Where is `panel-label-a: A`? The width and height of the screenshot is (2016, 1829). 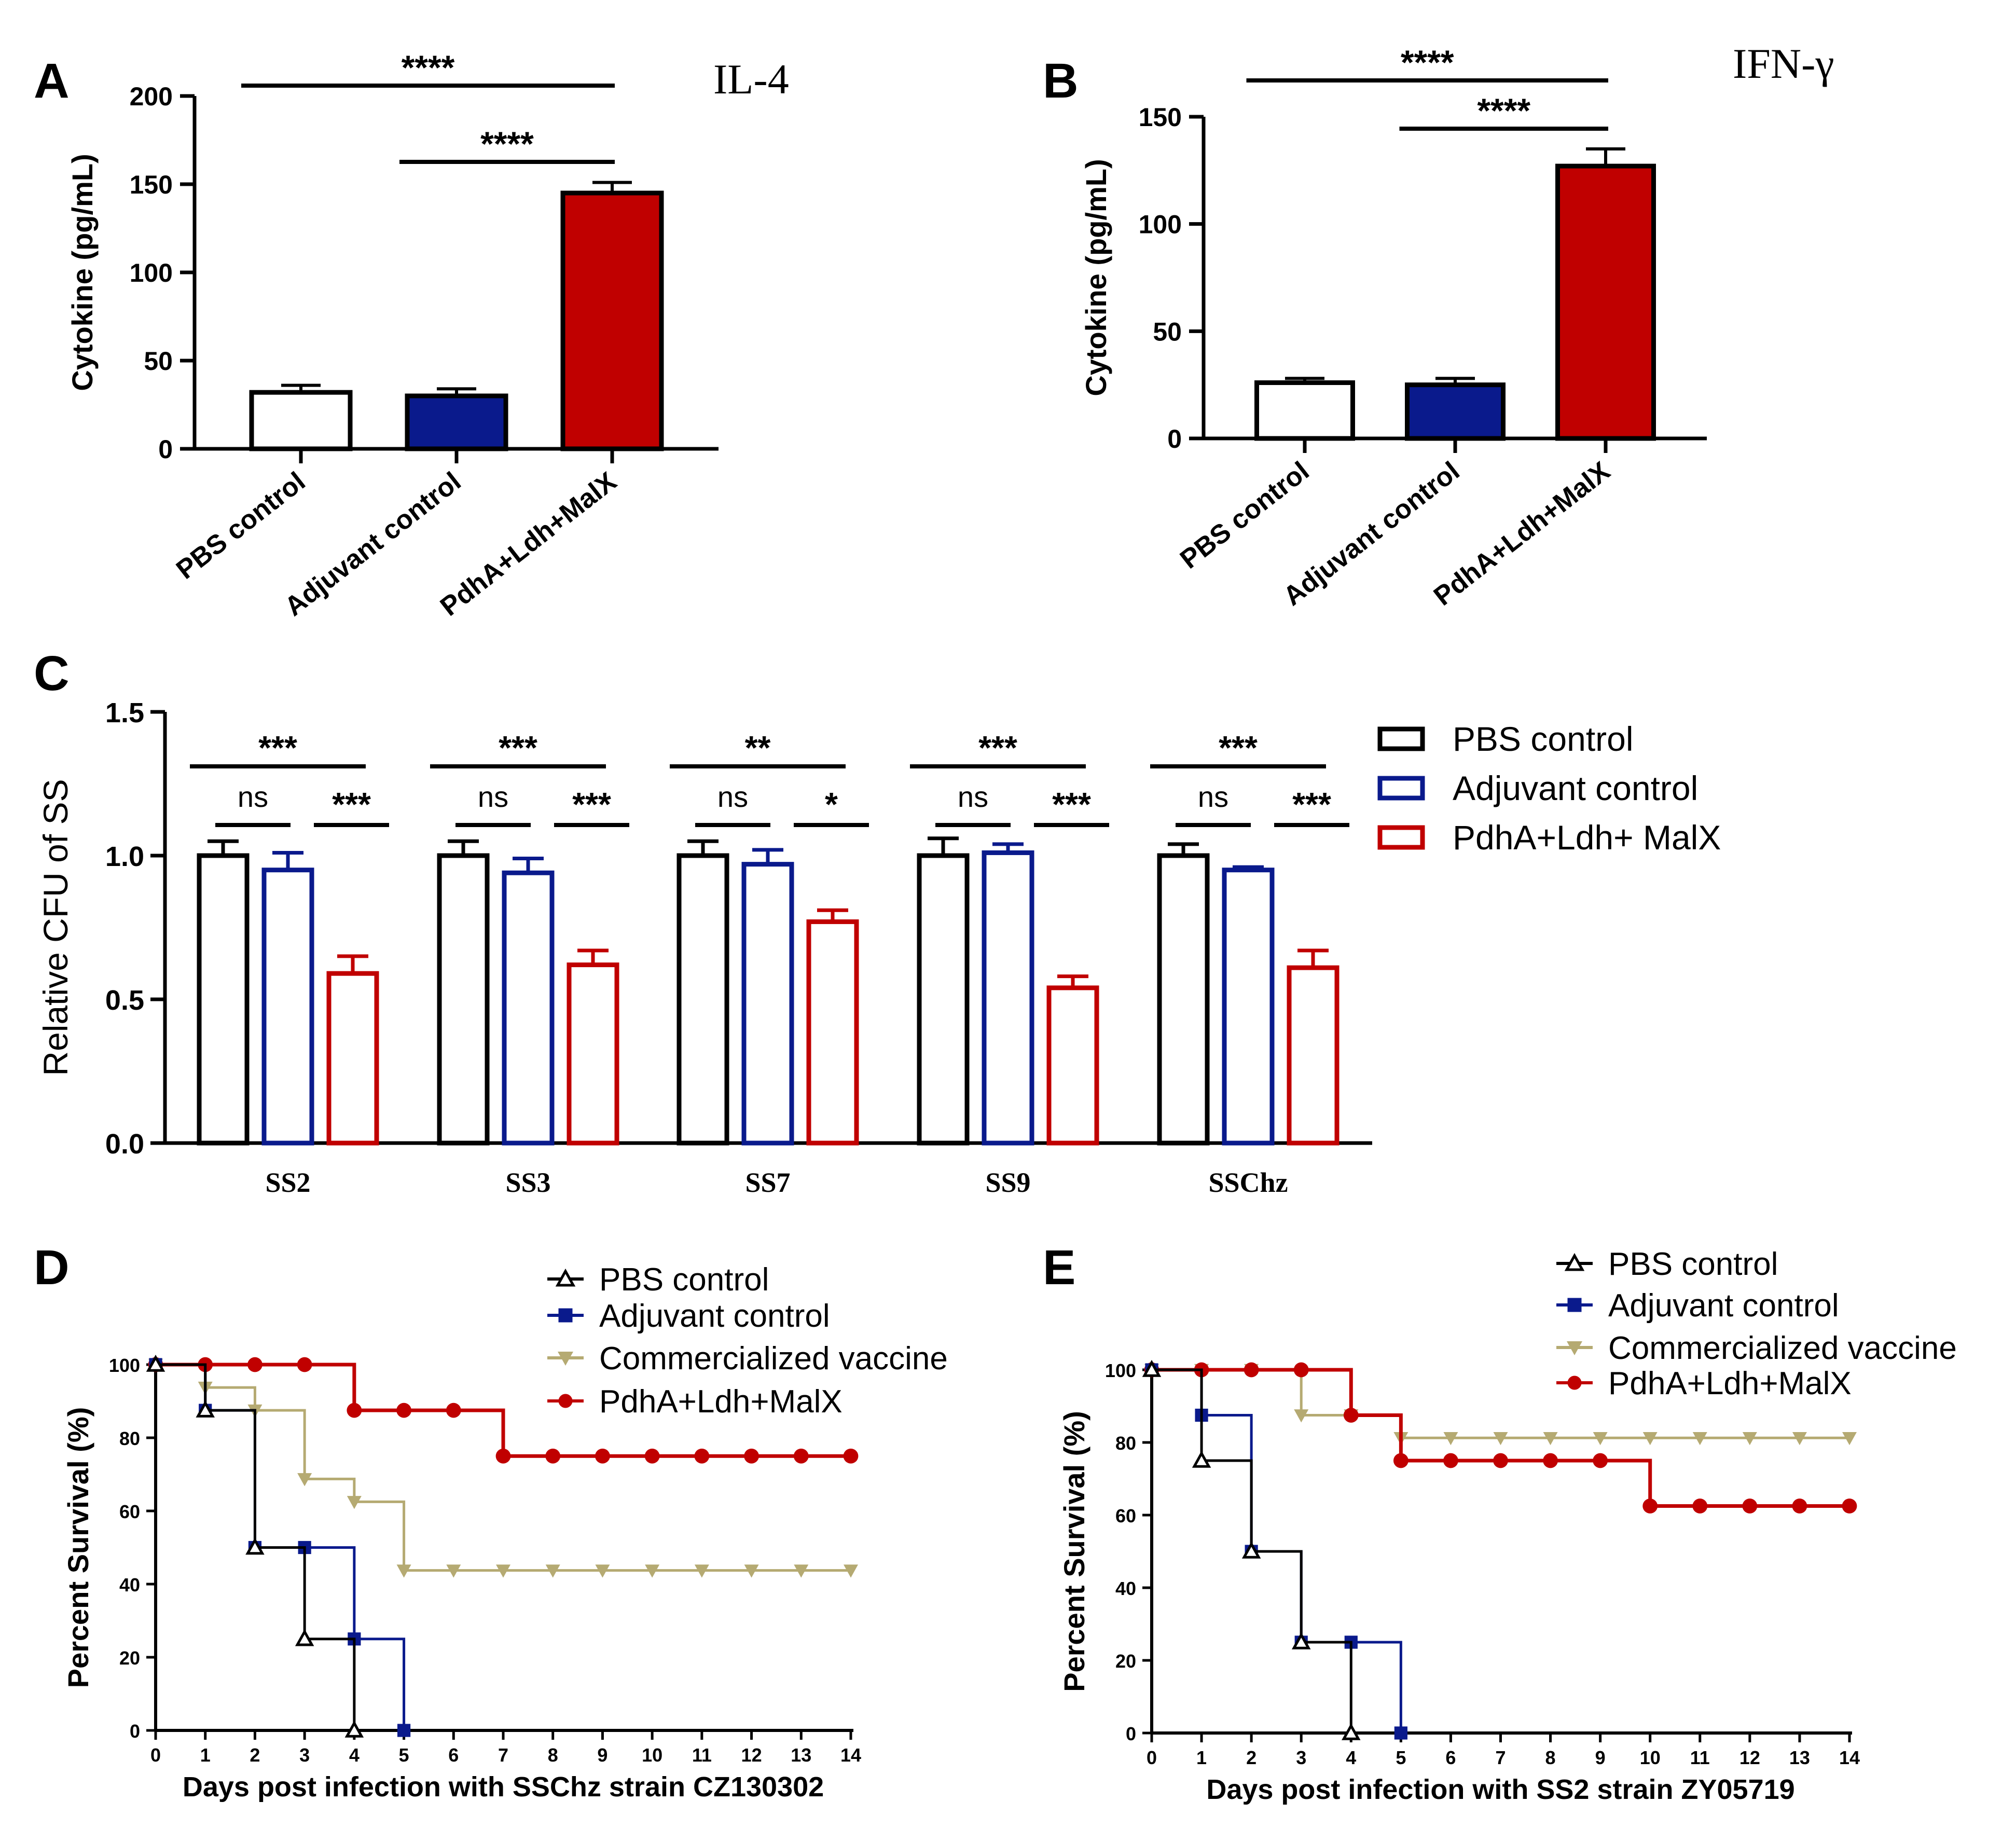 panel-label-a: A is located at coordinates (52, 80).